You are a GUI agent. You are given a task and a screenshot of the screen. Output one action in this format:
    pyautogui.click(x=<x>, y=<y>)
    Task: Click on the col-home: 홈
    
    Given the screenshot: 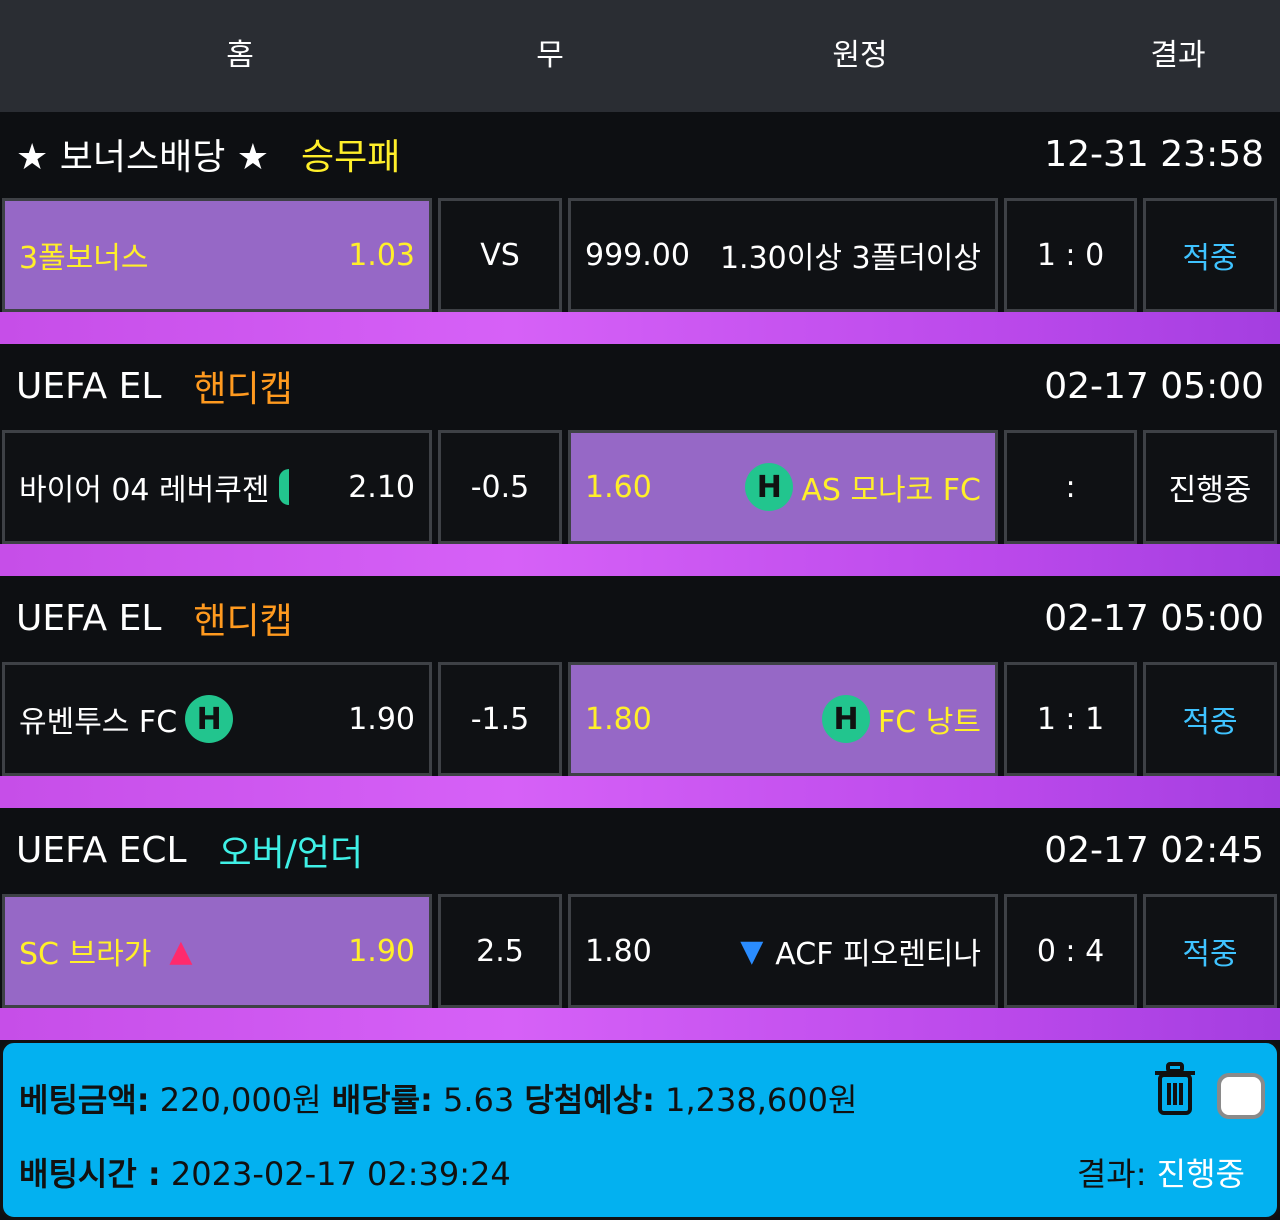 What is the action you would take?
    pyautogui.click(x=240, y=55)
    